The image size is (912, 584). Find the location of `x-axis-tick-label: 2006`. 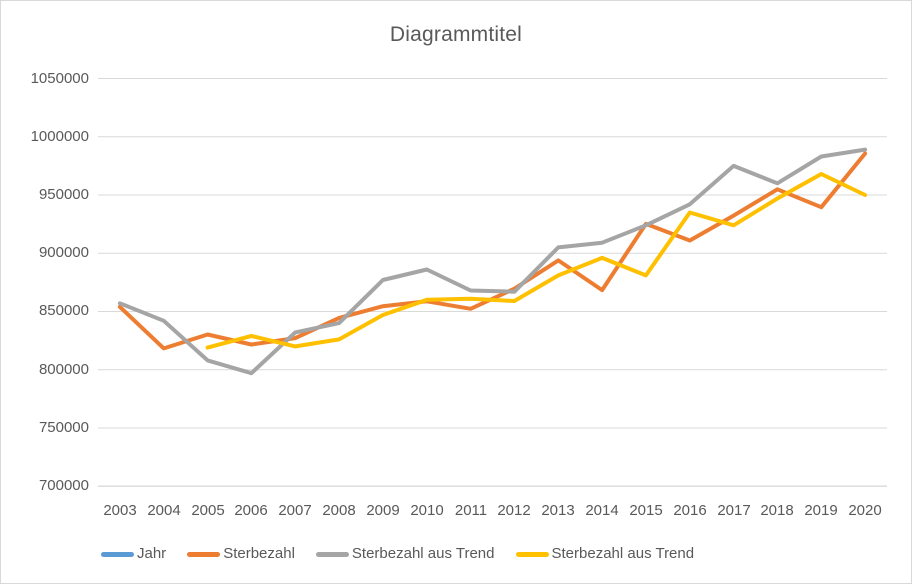

x-axis-tick-label: 2006 is located at coordinates (251, 510).